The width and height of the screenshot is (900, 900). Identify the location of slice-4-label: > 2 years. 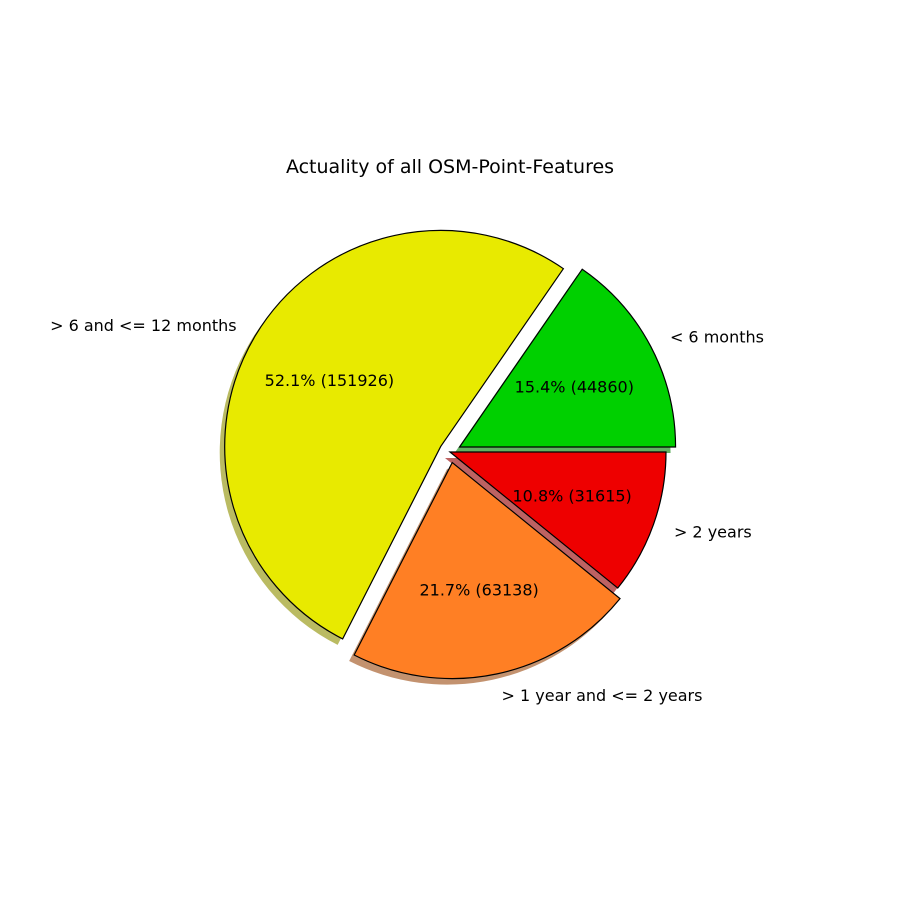
(713, 531).